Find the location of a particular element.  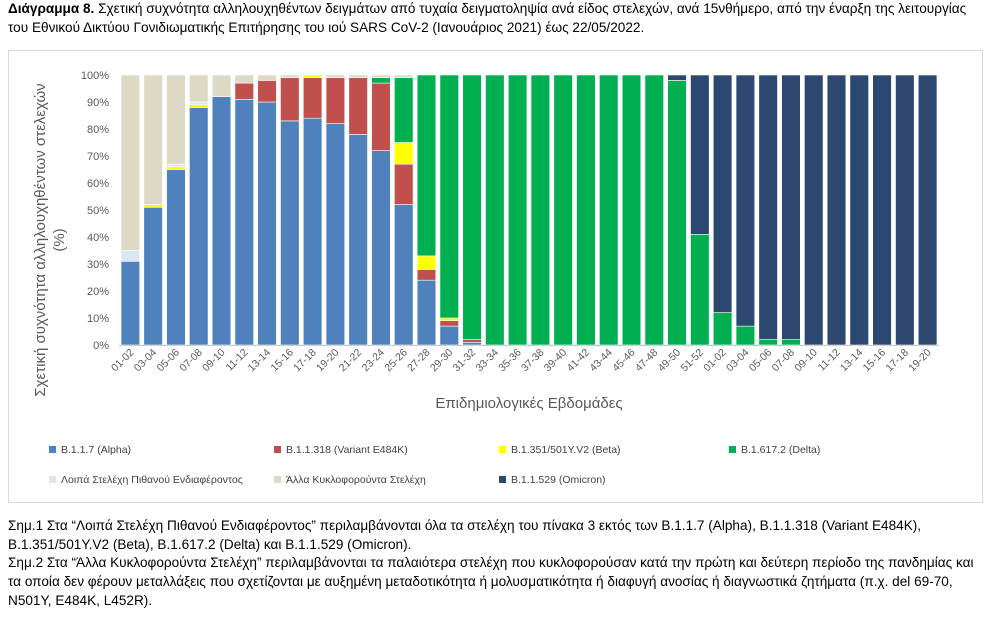

x-tick-label: 07-08 is located at coordinates (784, 361).